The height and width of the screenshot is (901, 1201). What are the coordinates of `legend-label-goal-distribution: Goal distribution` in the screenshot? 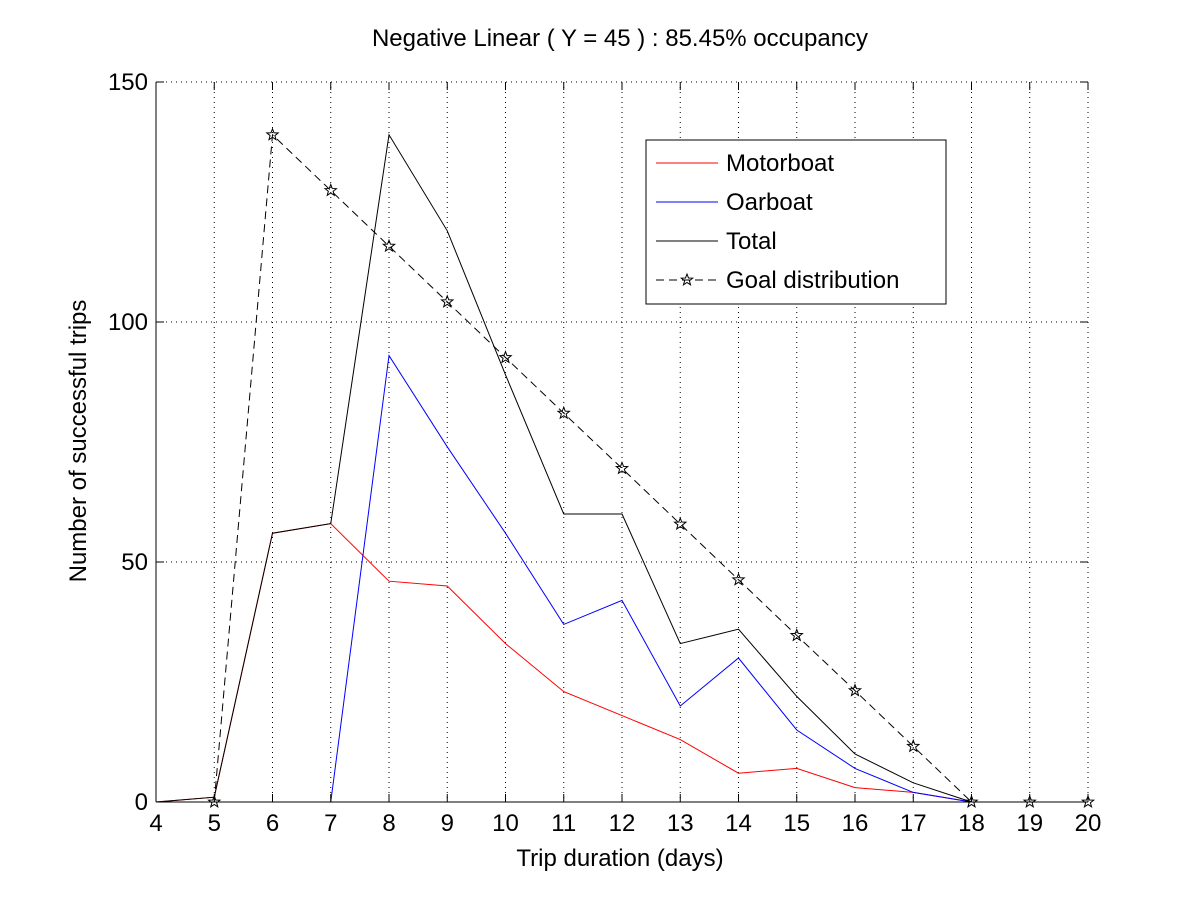 It's located at (812, 280).